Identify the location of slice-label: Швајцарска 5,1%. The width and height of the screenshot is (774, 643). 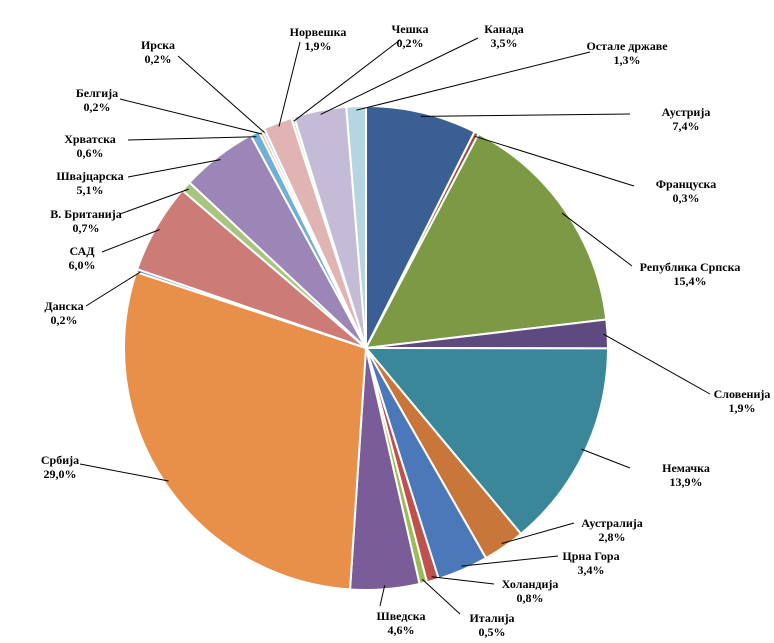
(89, 183).